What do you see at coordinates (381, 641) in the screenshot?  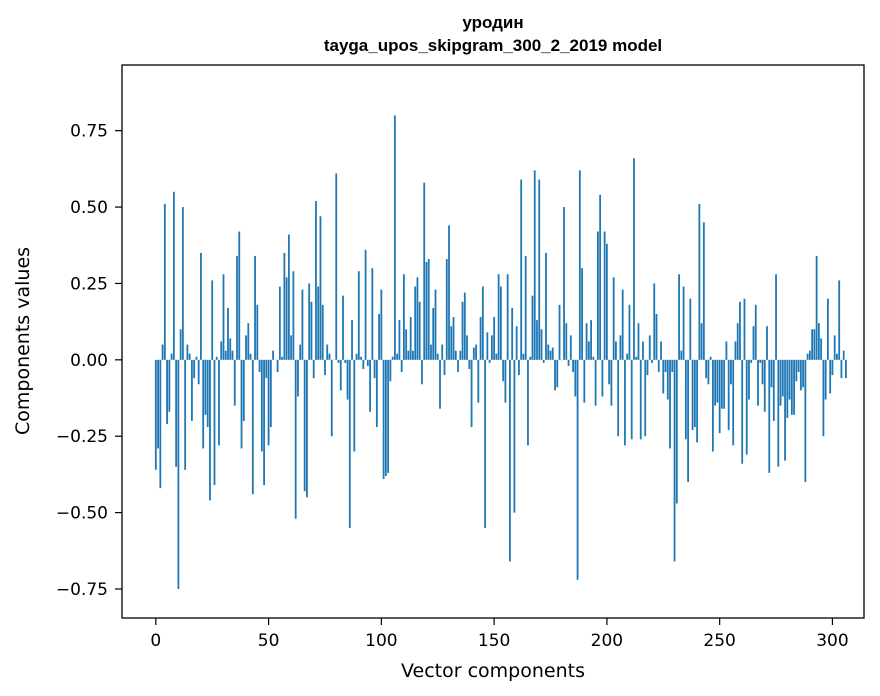 I see `x-tick-label: 100` at bounding box center [381, 641].